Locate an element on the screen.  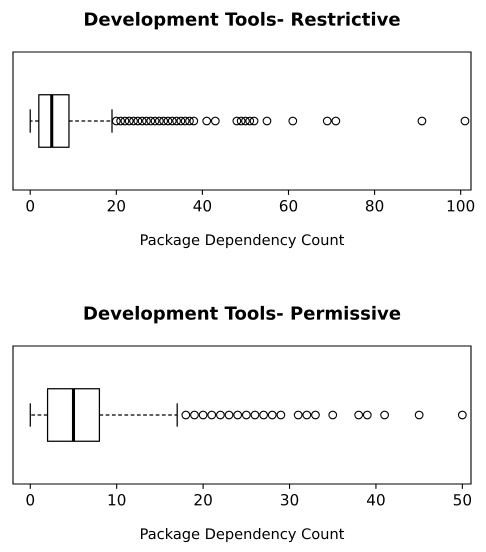
x-tick-label: 80 is located at coordinates (375, 206).